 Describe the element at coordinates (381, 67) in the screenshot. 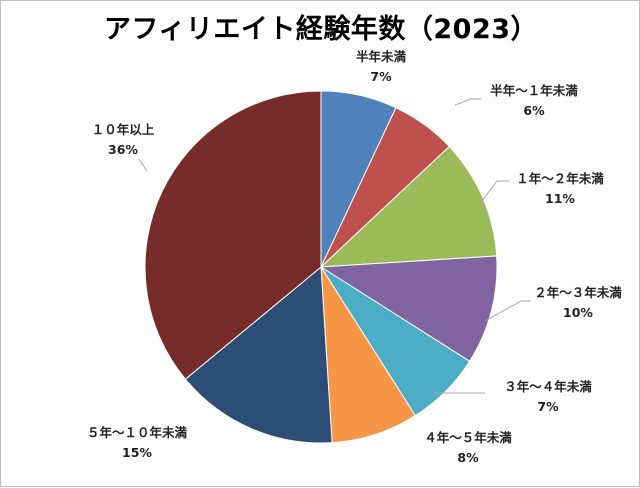

I see `slice-label-0: 半年未満 7%` at that location.